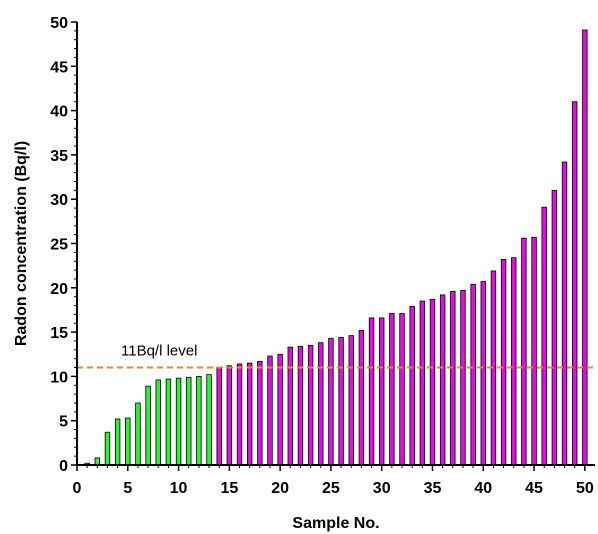 This screenshot has height=534, width=598. What do you see at coordinates (229, 488) in the screenshot?
I see `x-tick-label: 15` at bounding box center [229, 488].